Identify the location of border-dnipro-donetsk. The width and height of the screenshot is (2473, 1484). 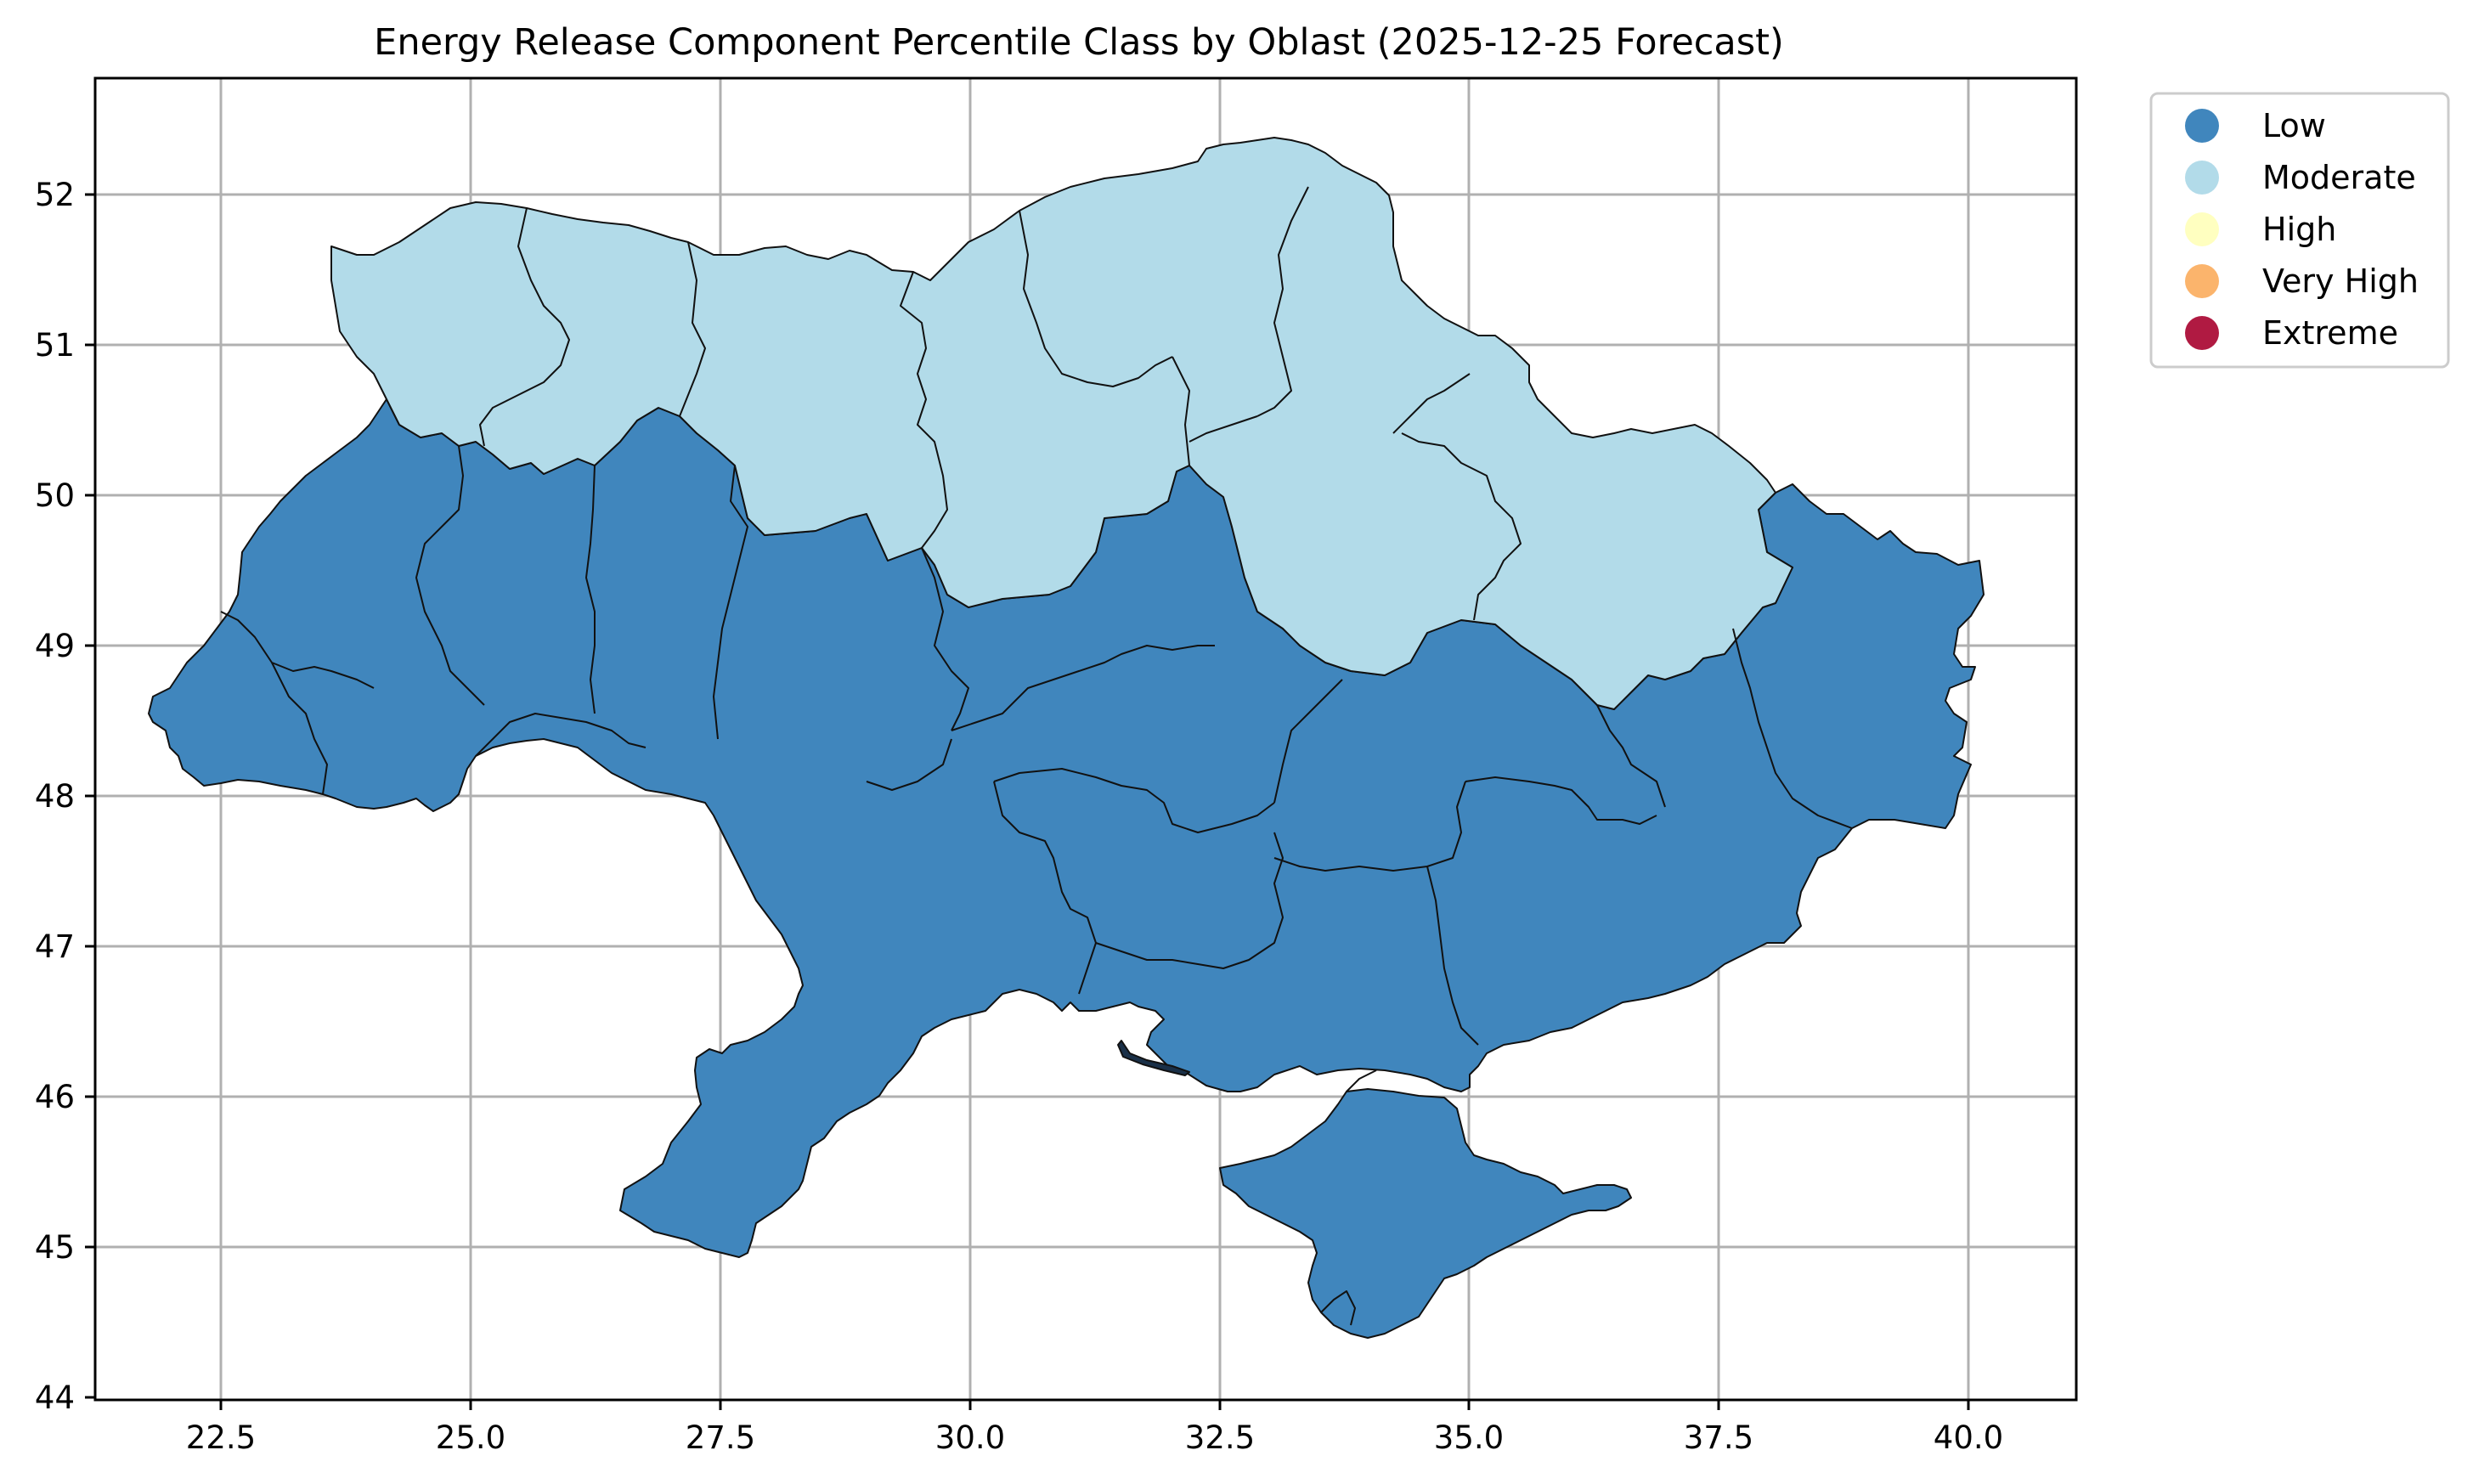
(1561, 800).